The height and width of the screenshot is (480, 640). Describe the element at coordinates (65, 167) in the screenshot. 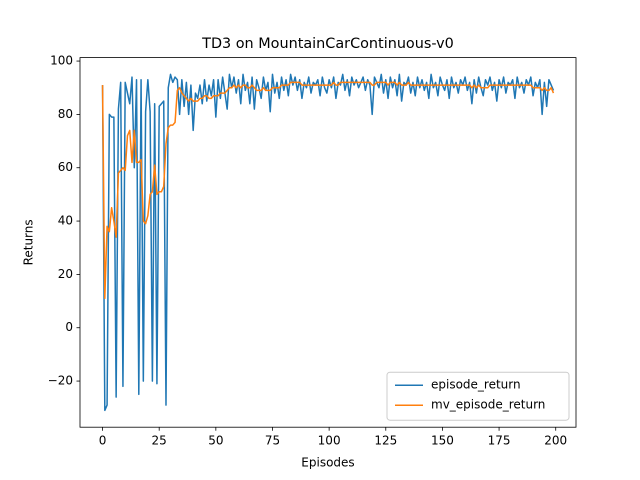

I see `y-tick-label: 60` at that location.